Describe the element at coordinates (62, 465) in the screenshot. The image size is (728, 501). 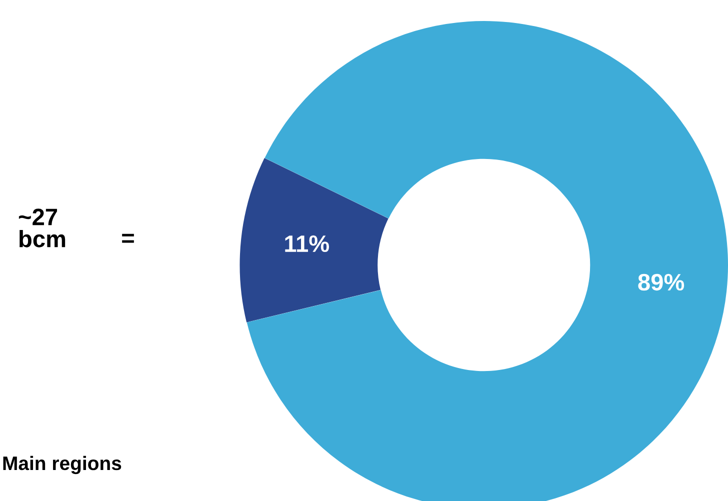
I see `text: Main regions` at that location.